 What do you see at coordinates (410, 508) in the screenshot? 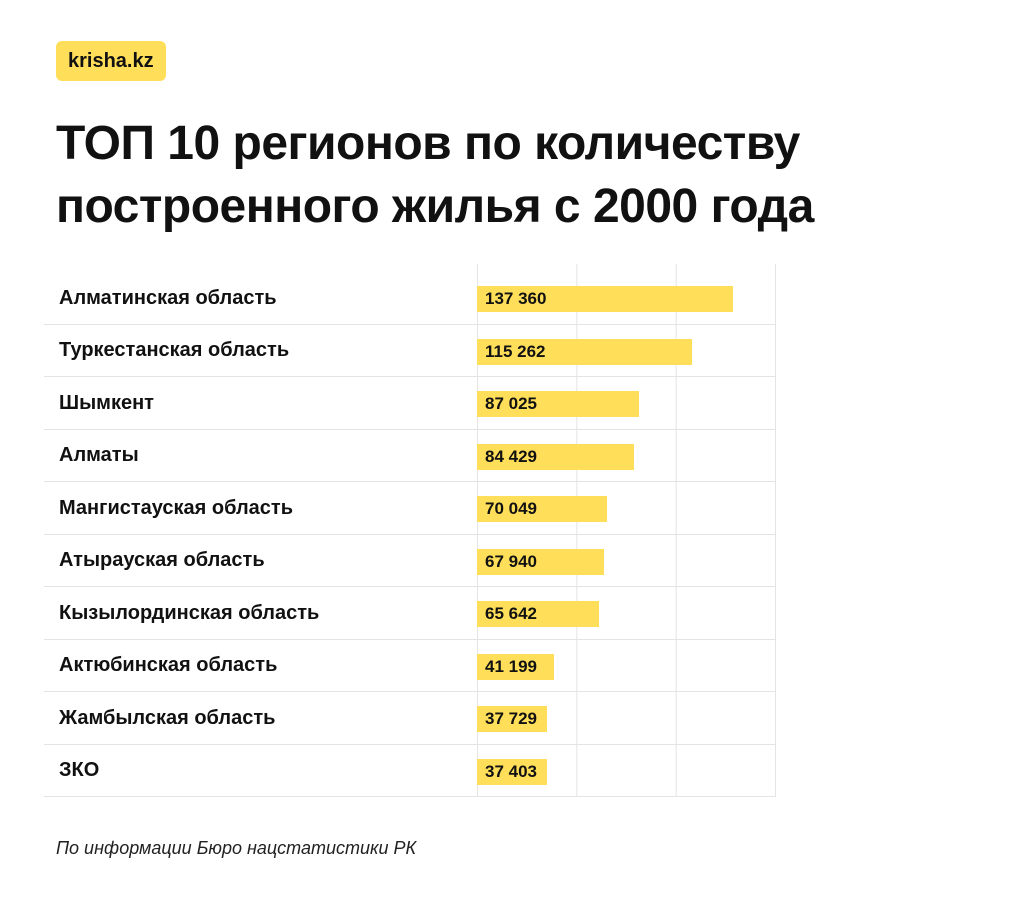
I see `chart-row: Мангистауская область 70 049` at bounding box center [410, 508].